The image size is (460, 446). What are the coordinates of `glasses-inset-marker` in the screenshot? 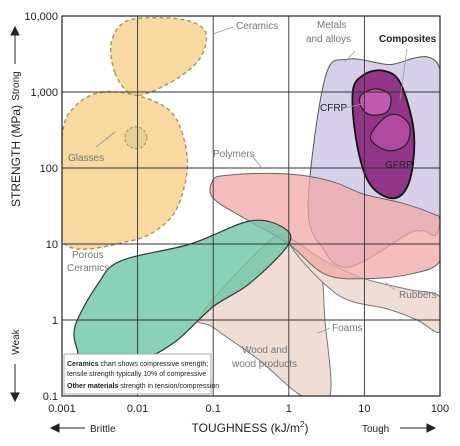 It's located at (136, 138).